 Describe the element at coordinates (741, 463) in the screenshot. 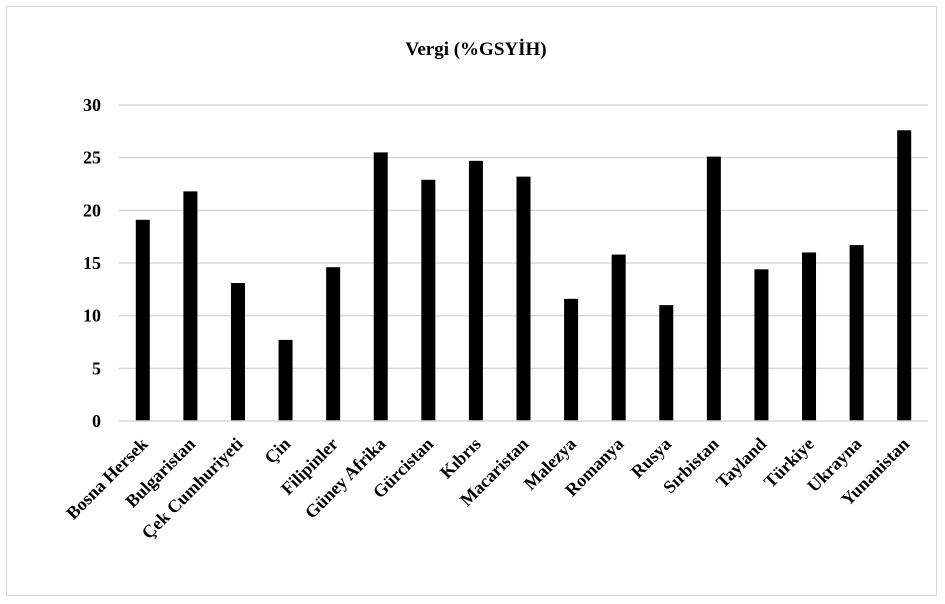

I see `x-tick-label: Tayland` at that location.